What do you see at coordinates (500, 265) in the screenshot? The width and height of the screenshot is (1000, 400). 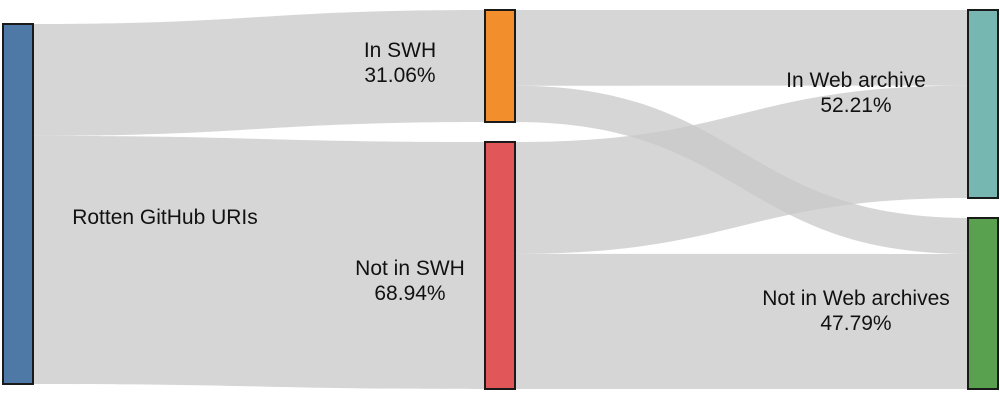 I see `node-not_swh` at bounding box center [500, 265].